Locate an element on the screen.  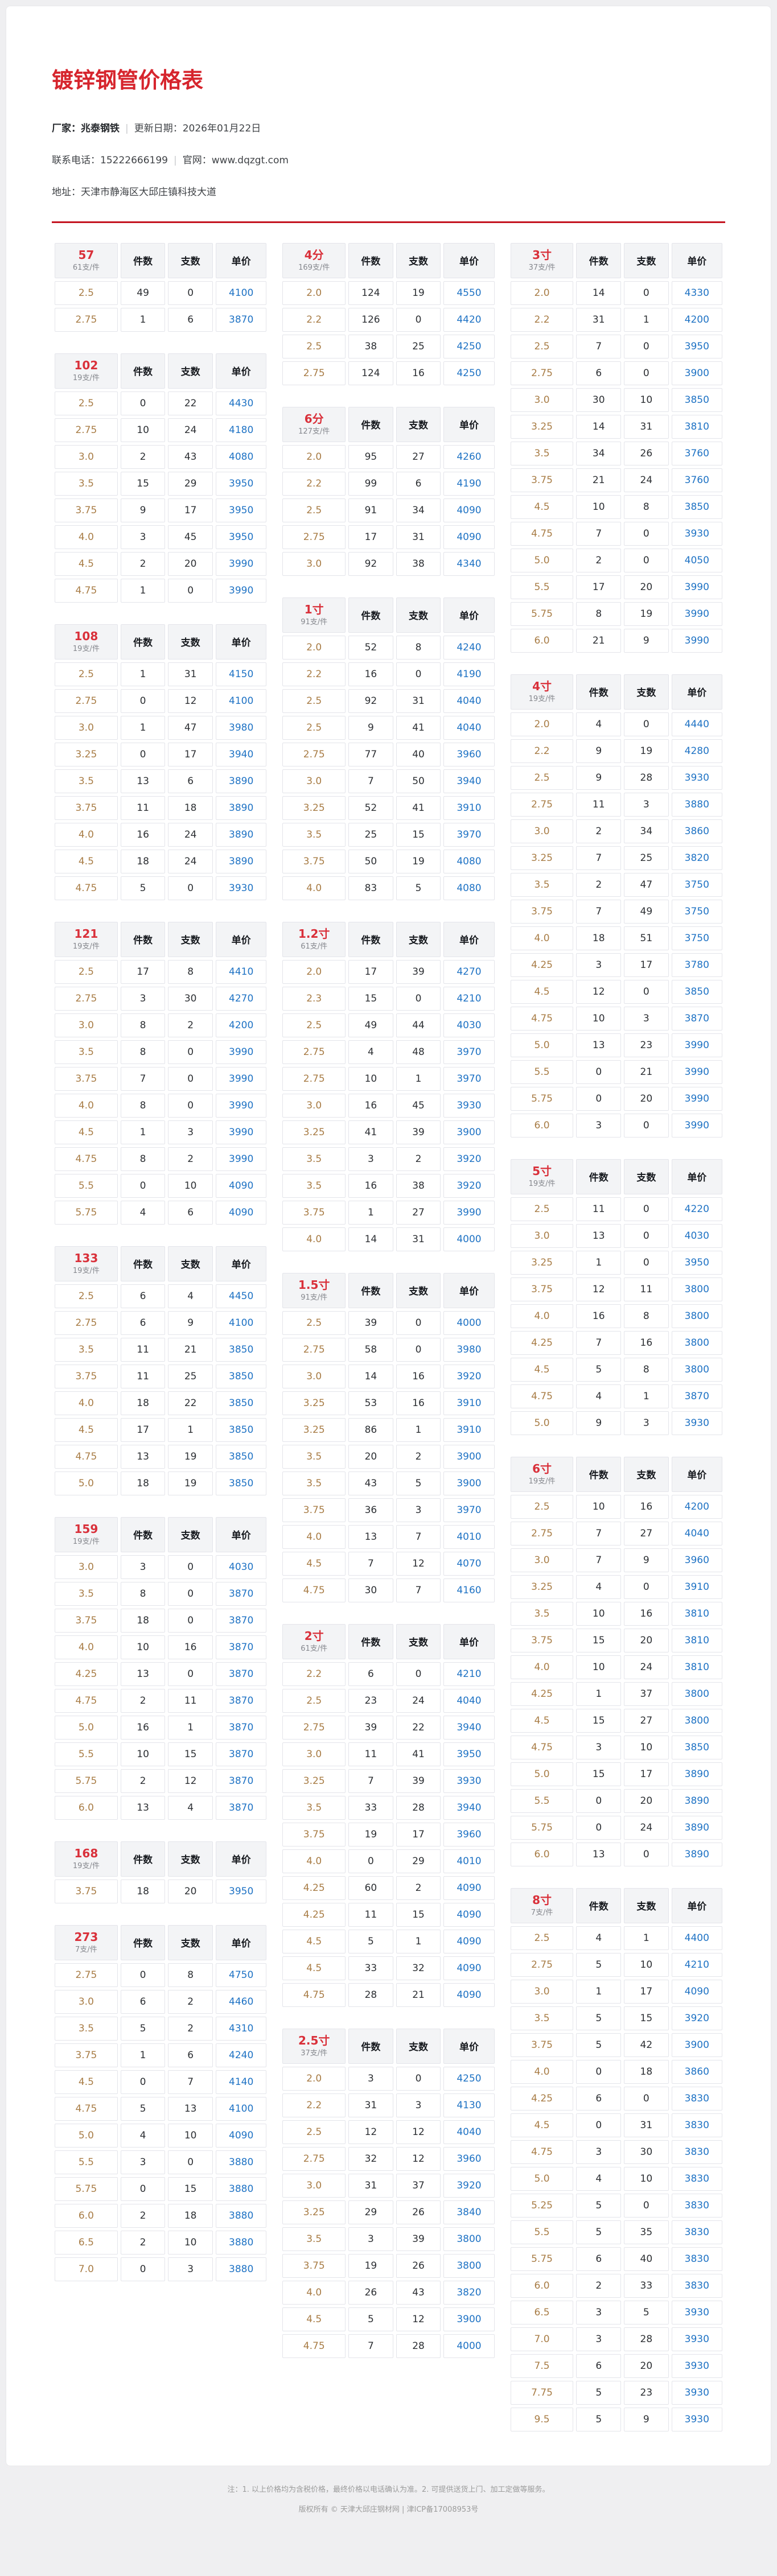
pipe-size-label: 6寸 is located at coordinates (542, 1469).